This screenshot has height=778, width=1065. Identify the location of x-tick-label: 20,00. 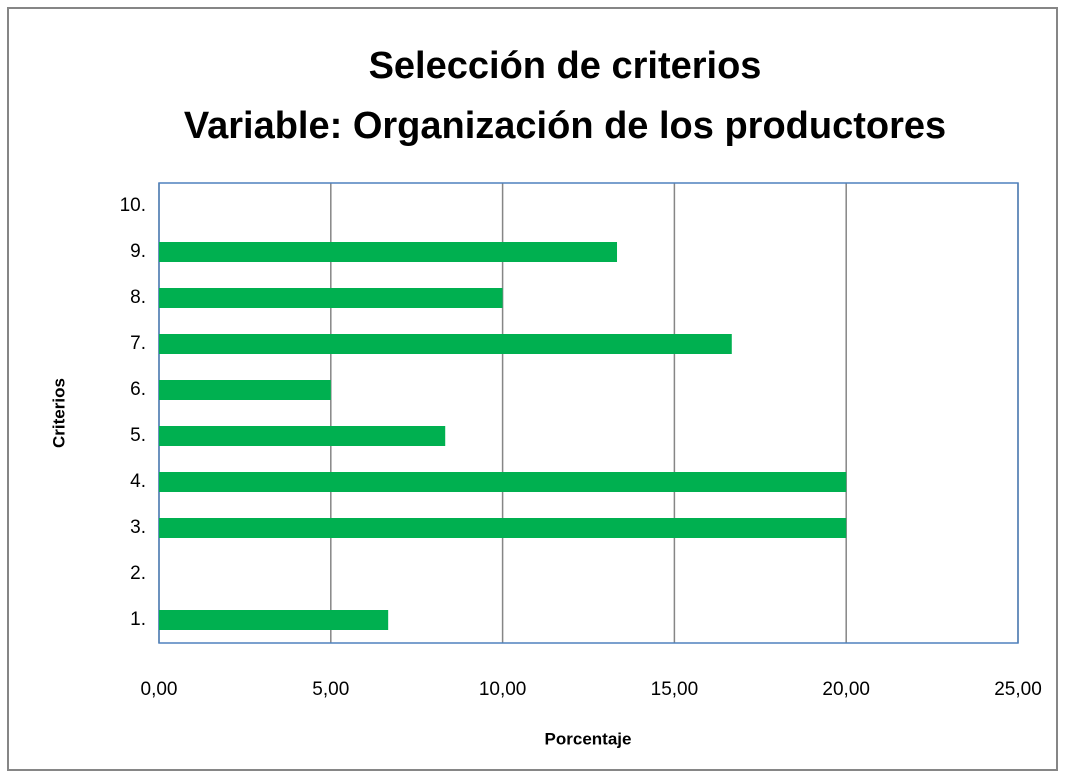
(846, 689).